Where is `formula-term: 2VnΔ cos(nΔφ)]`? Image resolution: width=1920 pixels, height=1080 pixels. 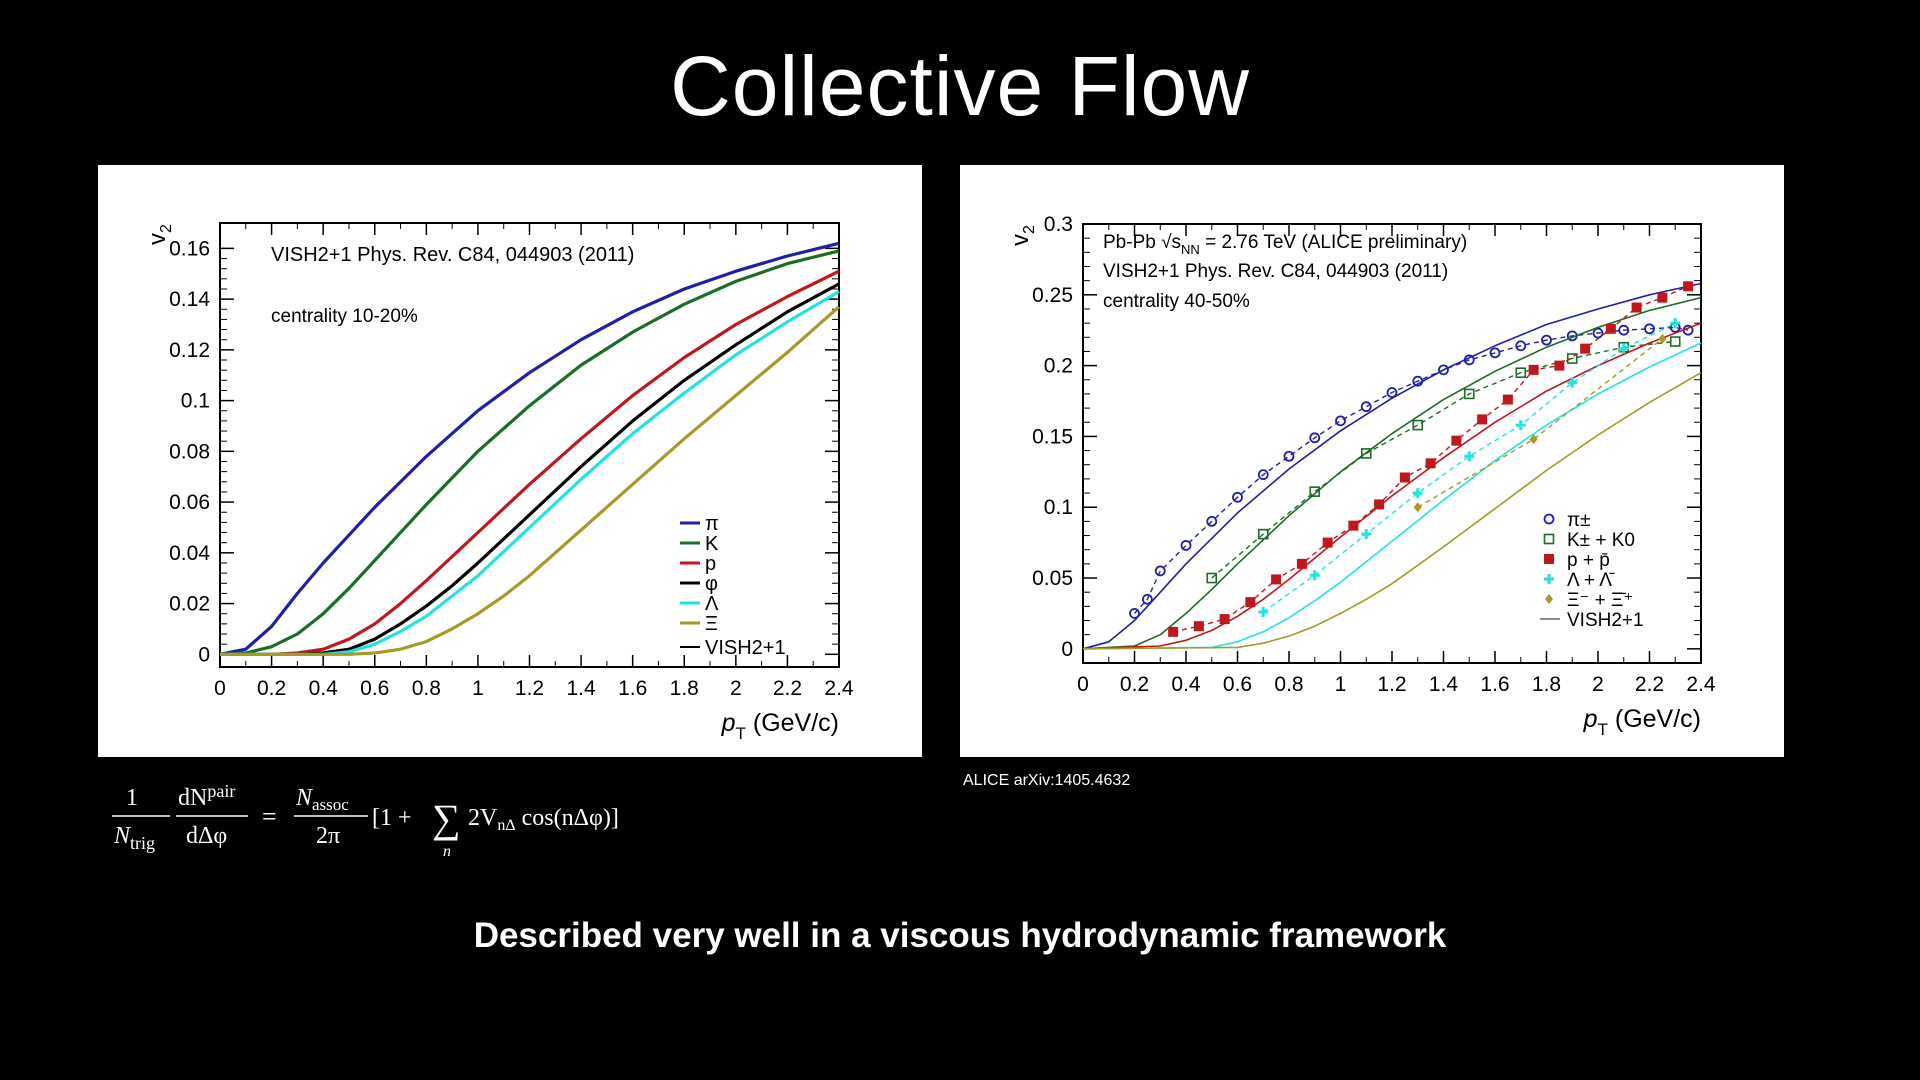 formula-term: 2VnΔ cos(nΔφ)] is located at coordinates (543, 819).